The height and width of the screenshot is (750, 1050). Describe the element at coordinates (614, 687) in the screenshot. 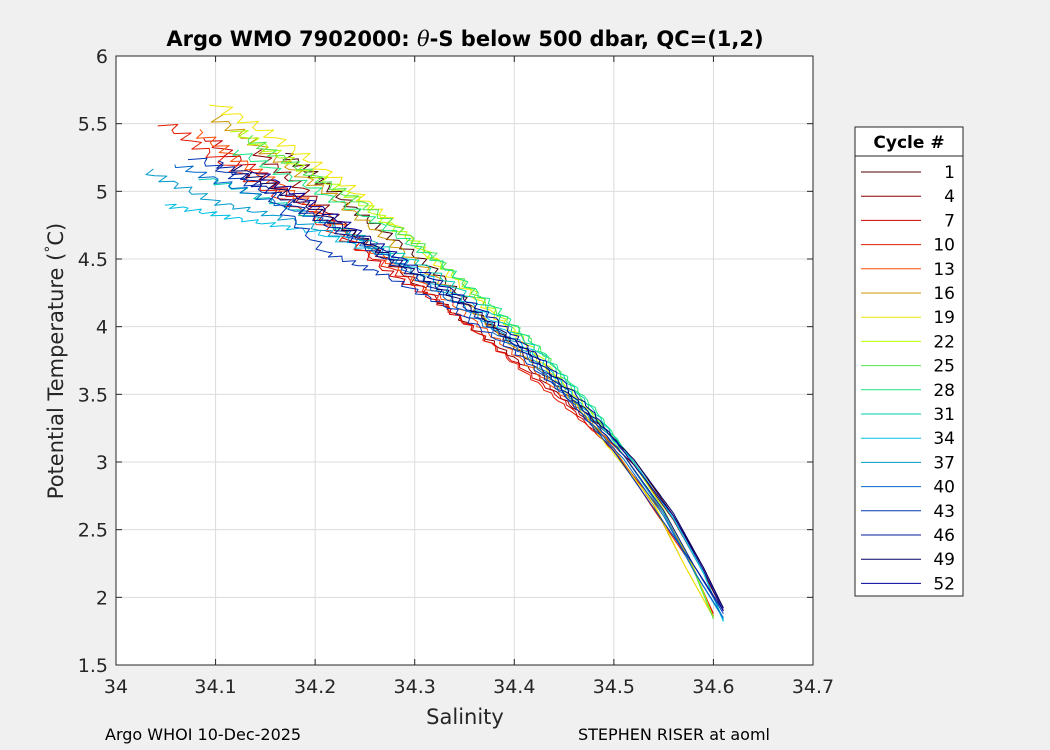

I see `x-tick-label: 34.5` at that location.